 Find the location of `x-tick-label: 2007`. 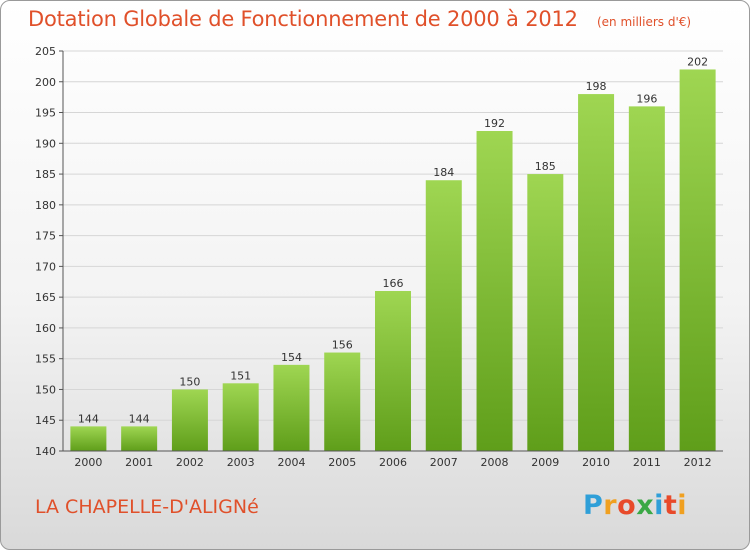

x-tick-label: 2007 is located at coordinates (444, 462).